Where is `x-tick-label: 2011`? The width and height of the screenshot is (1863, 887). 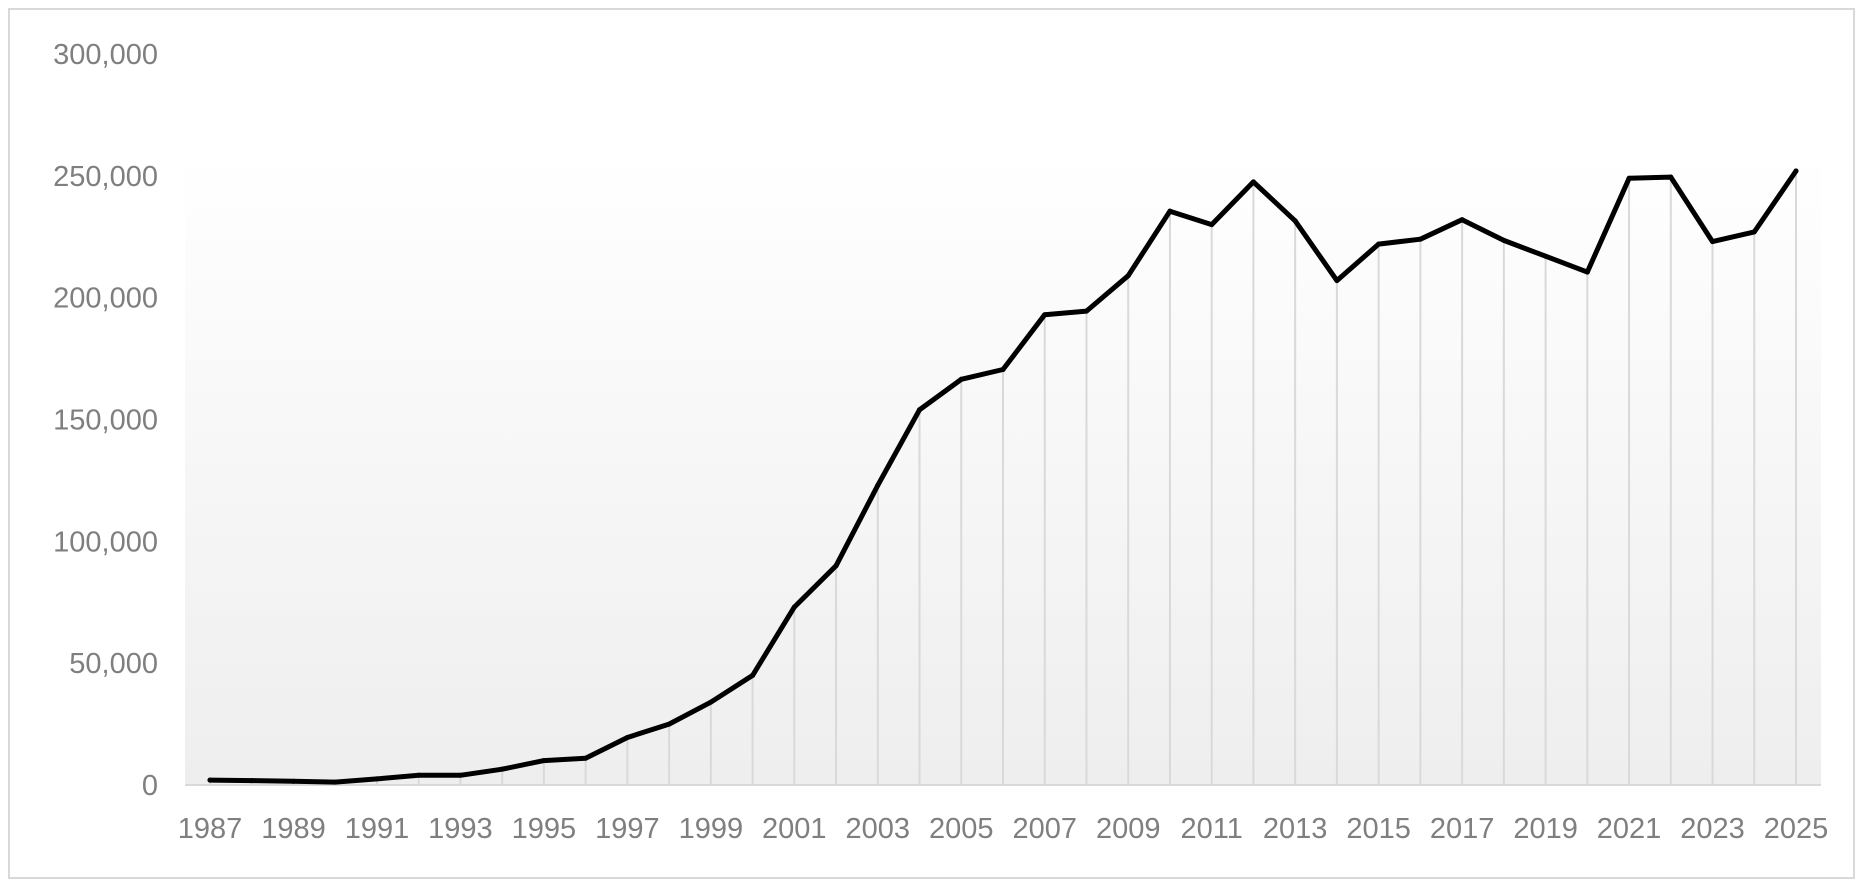 x-tick-label: 2011 is located at coordinates (1211, 829).